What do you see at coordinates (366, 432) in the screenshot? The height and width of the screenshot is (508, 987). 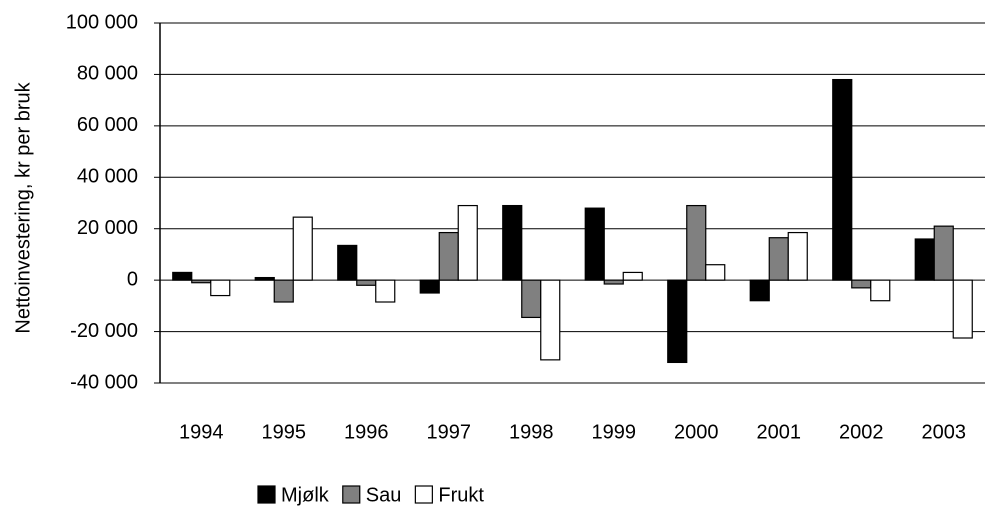 I see `x-tick-label: 1996` at bounding box center [366, 432].